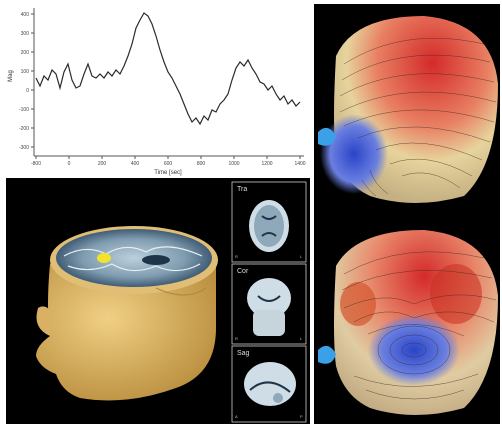  I want to click on nose-upper, so click(327, 136).